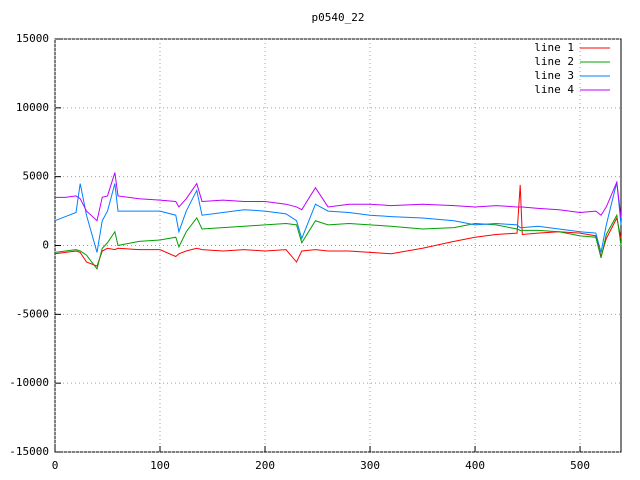 Image resolution: width=640 pixels, height=480 pixels. Describe the element at coordinates (29, 451) in the screenshot. I see `y-tick-label: -15000` at that location.